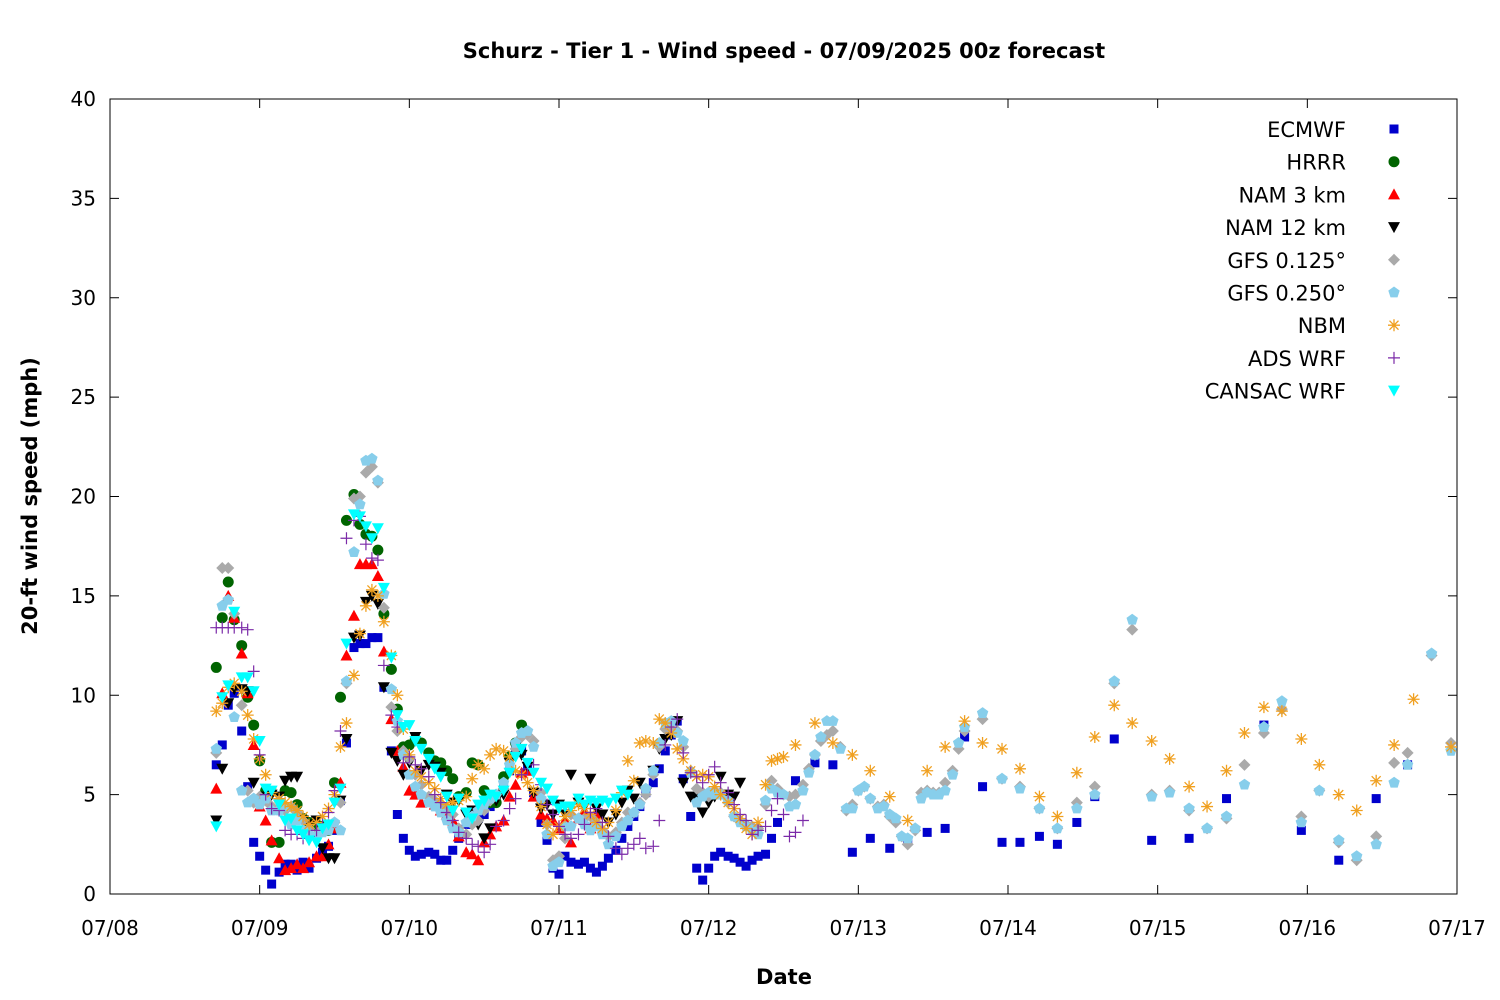  I want to click on y-tick-label: 30, so click(83, 298).